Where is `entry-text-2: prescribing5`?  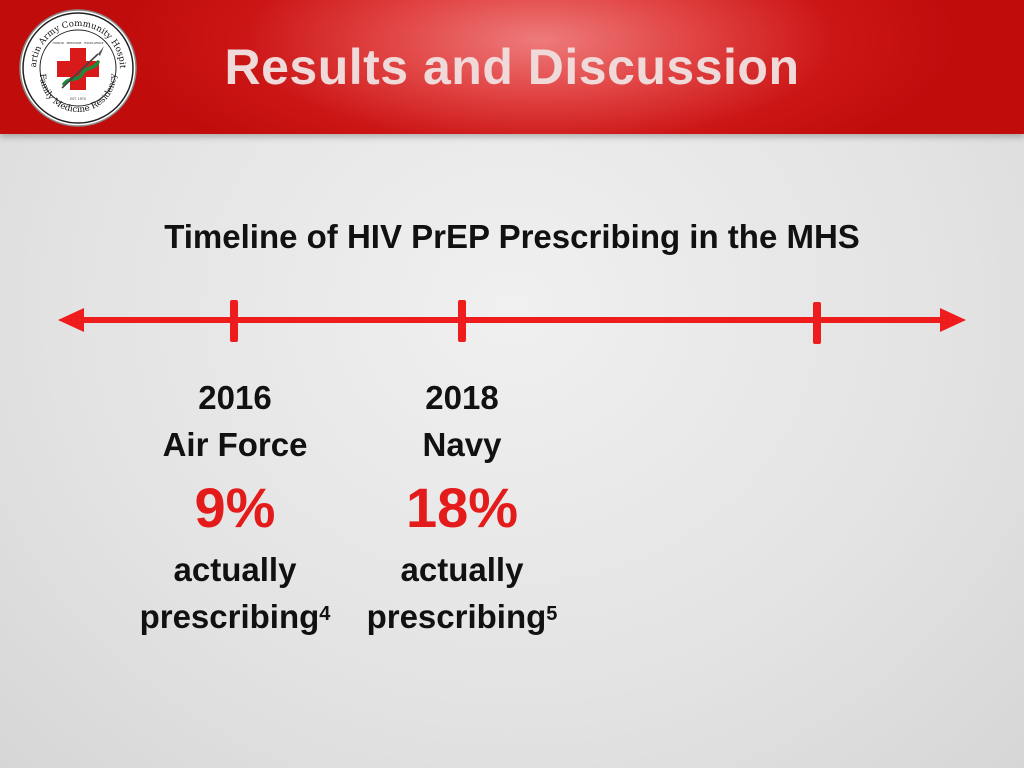
entry-text-2: prescribing5 is located at coordinates (462, 616).